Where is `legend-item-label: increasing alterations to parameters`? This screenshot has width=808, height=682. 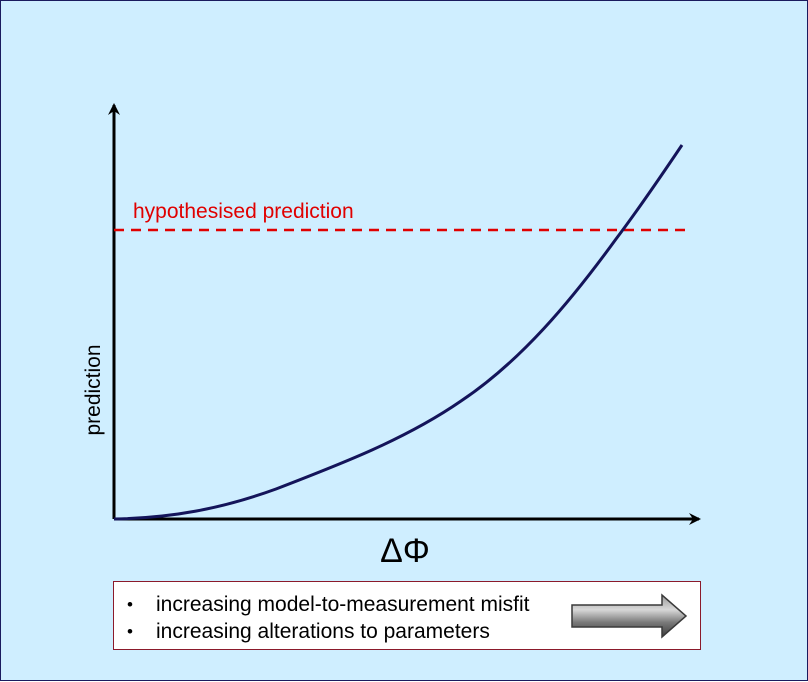
legend-item-label: increasing alterations to parameters is located at coordinates (323, 631).